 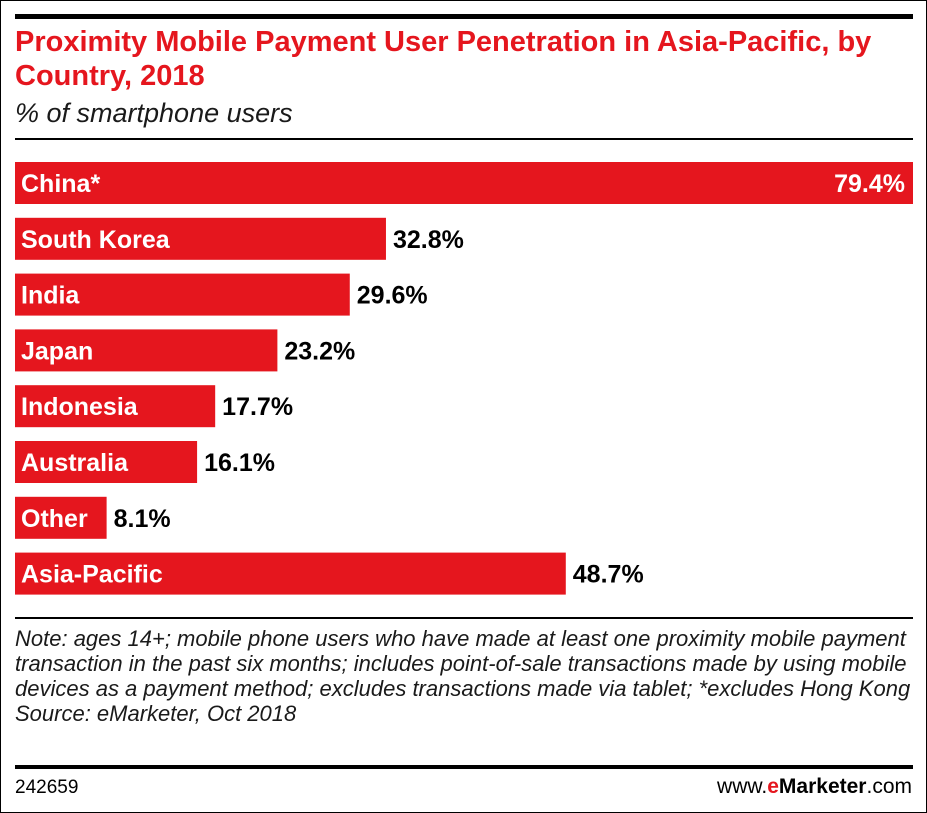 I want to click on bar-china, so click(x=464, y=183).